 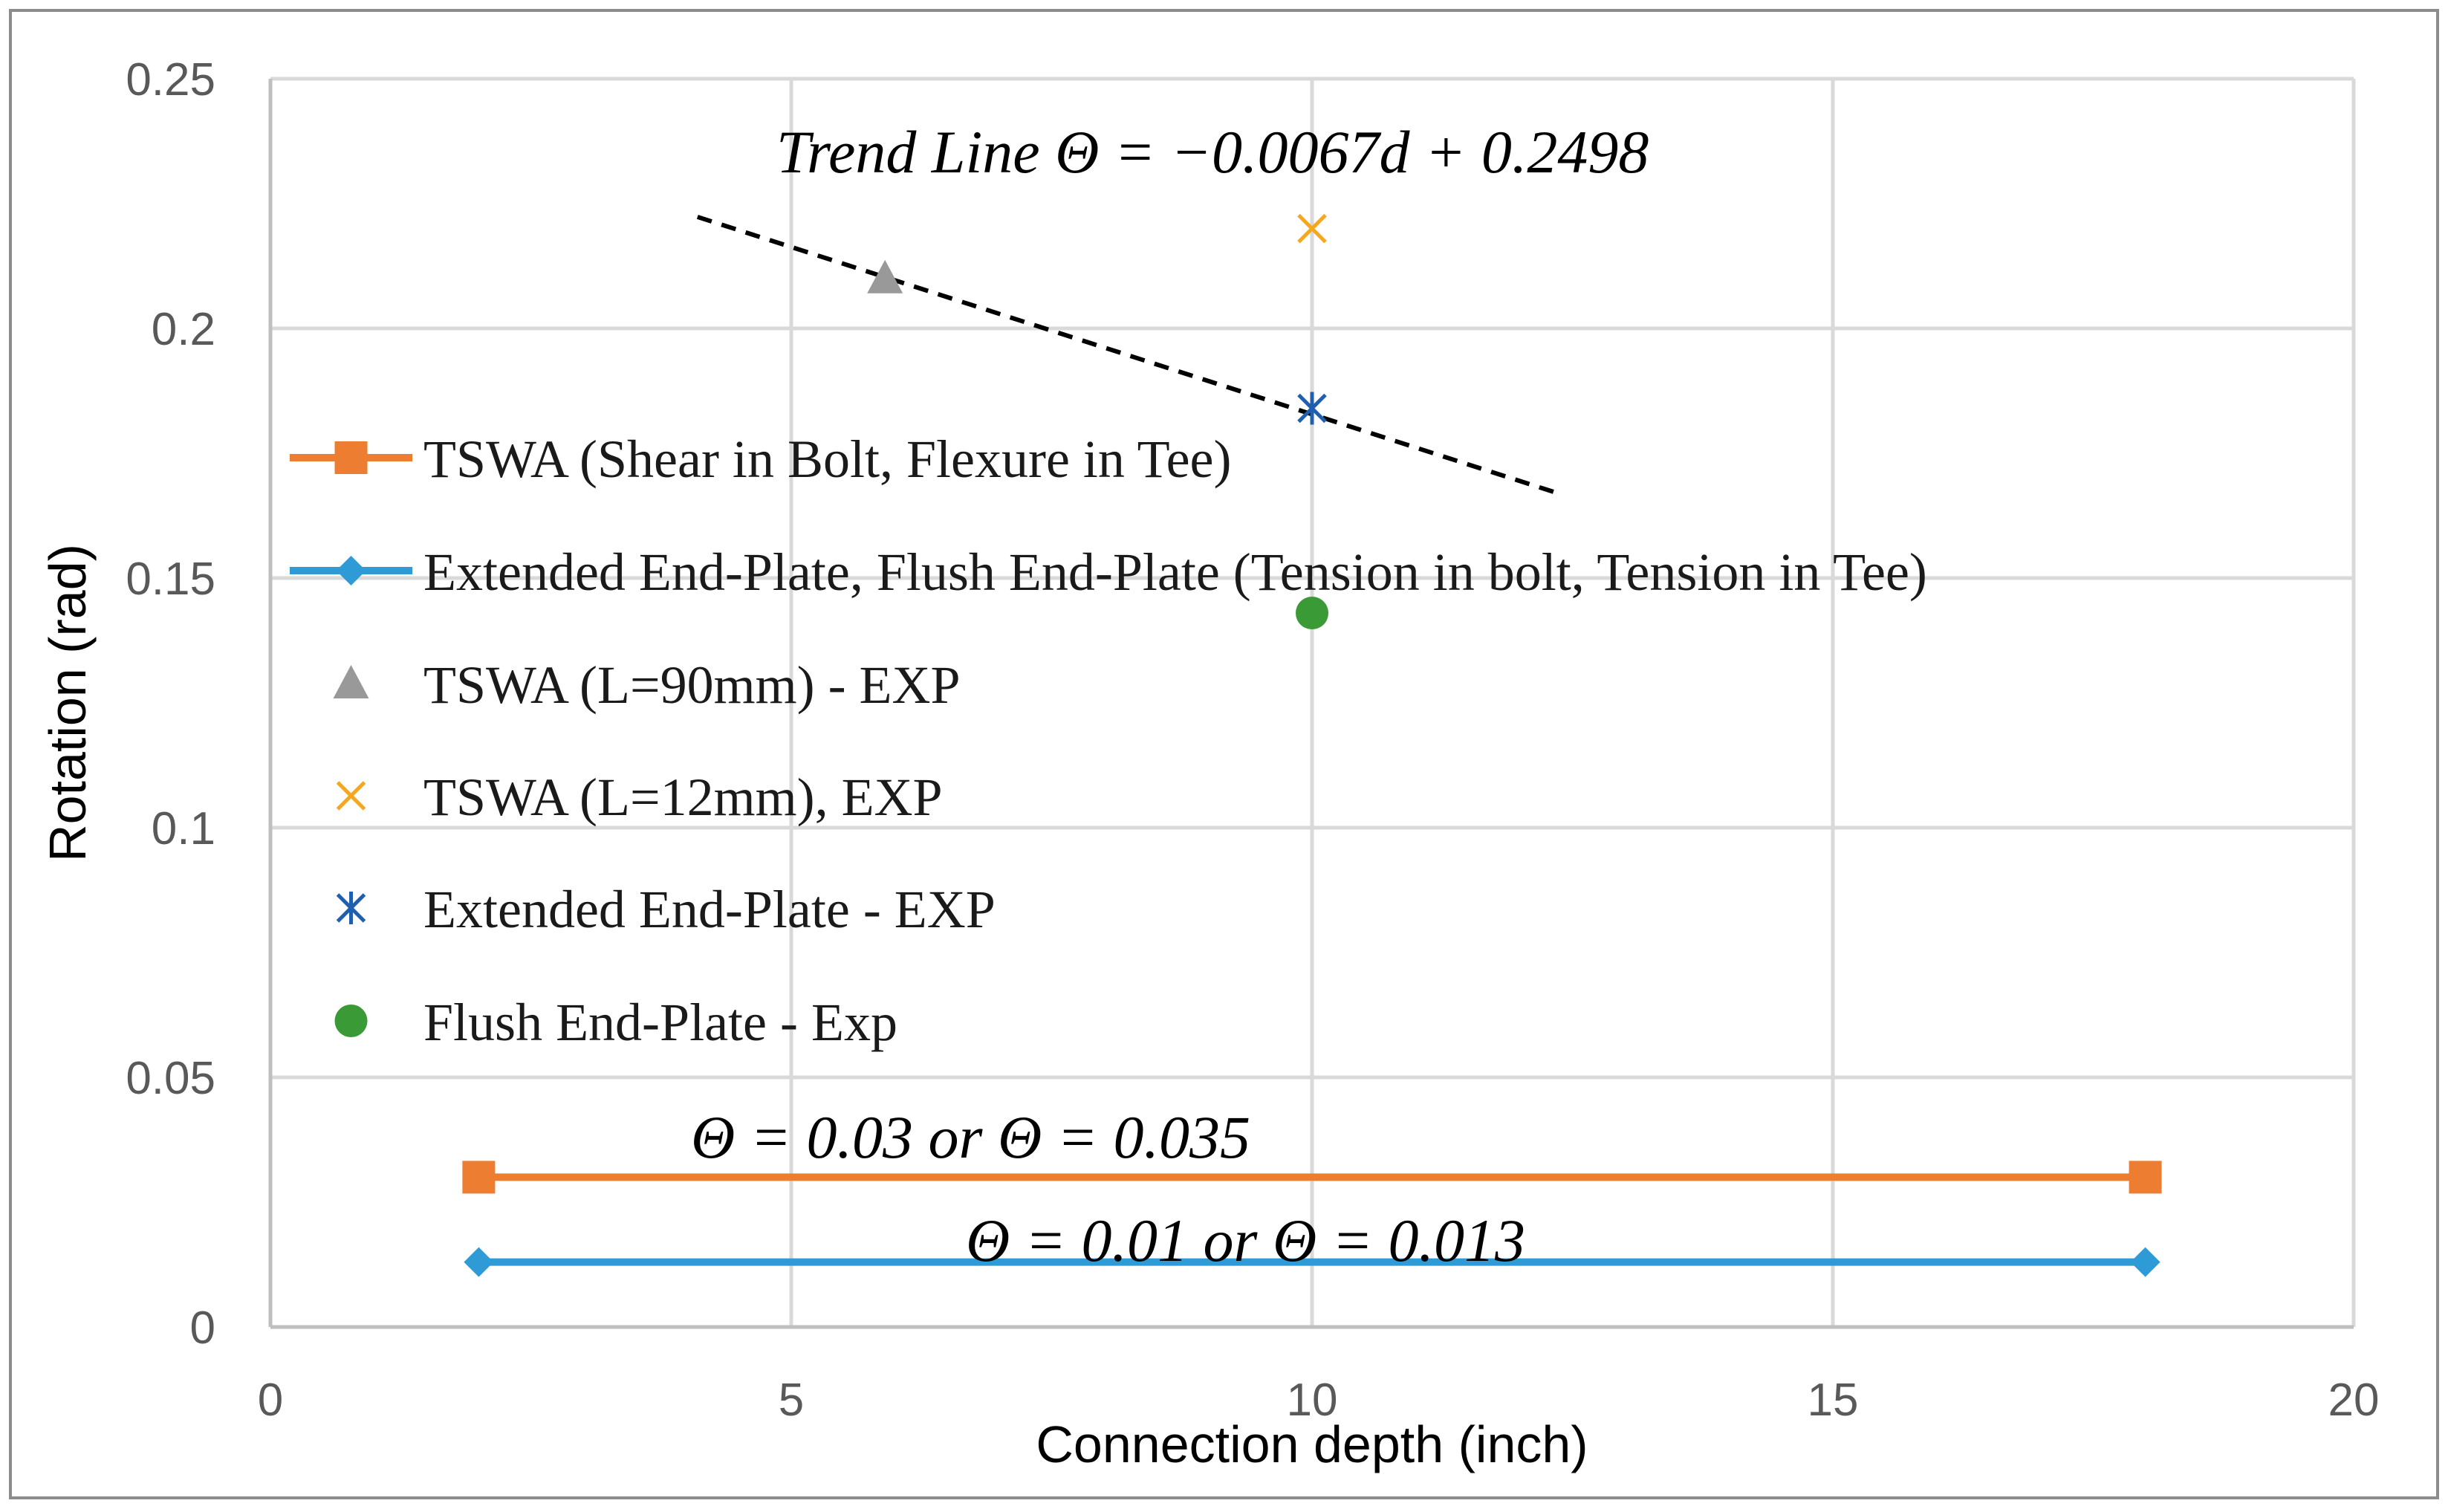 I want to click on legend-label: Extended End-Plate - EXP, so click(x=709, y=909).